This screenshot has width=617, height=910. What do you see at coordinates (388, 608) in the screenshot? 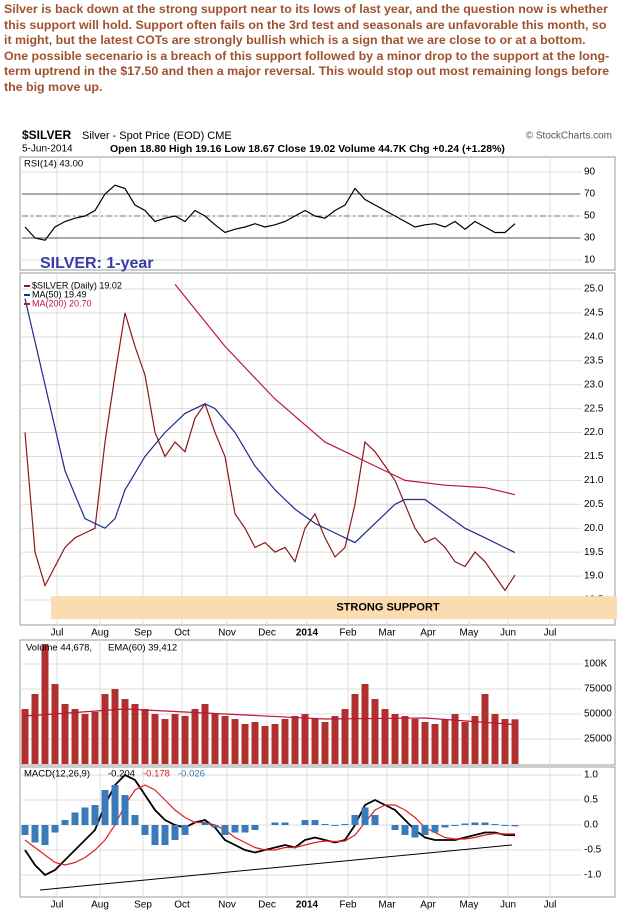
I see `band-label: STRONG SUPPORT` at bounding box center [388, 608].